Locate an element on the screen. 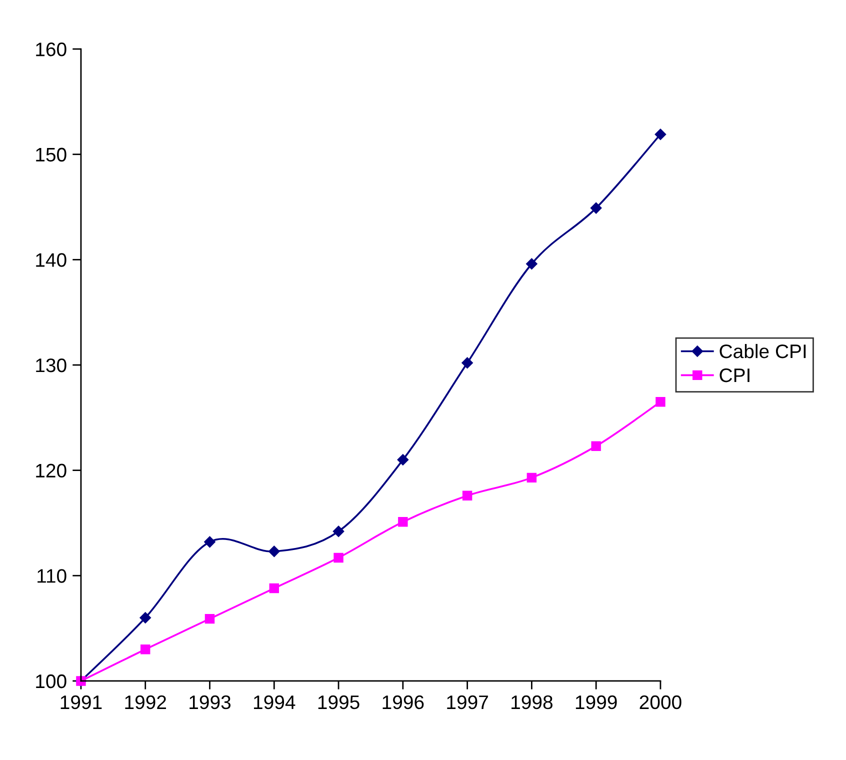  x-tick-label: 1997 is located at coordinates (467, 702).